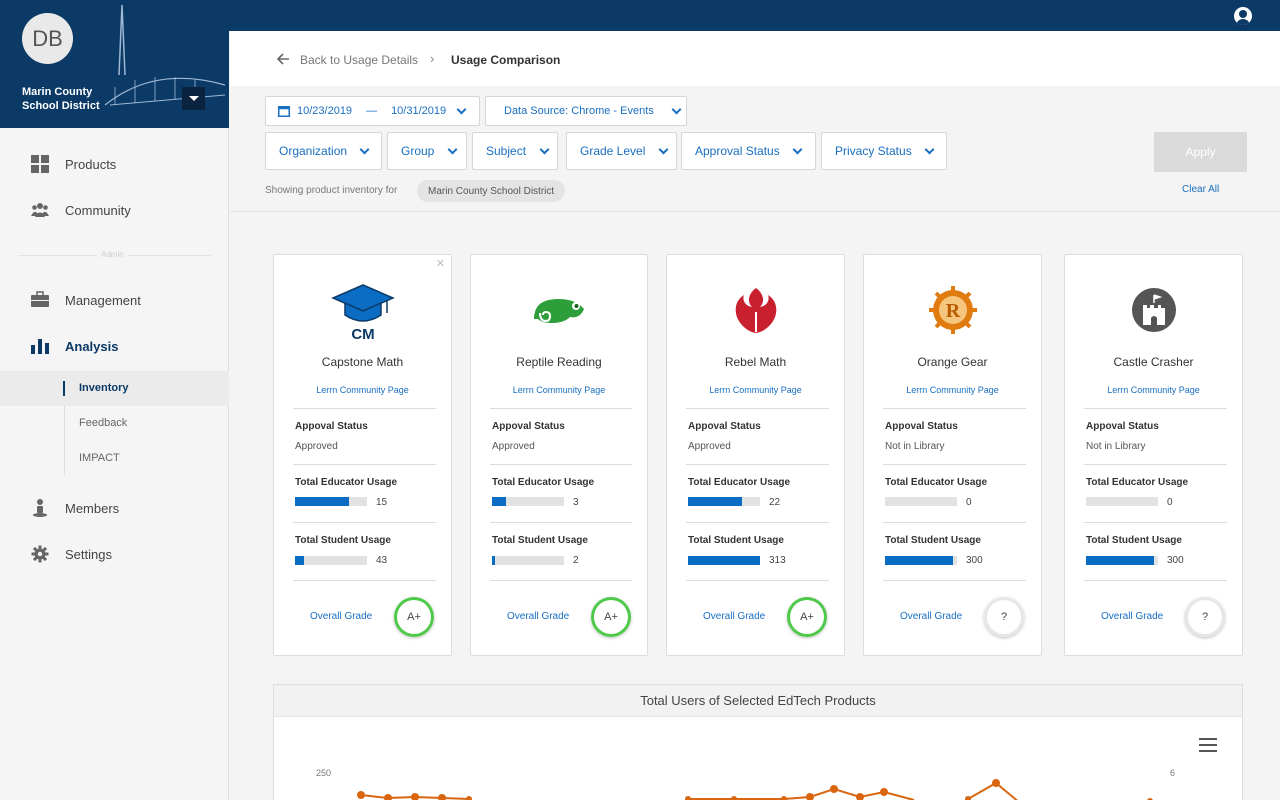 This screenshot has height=800, width=1280. What do you see at coordinates (1243, 16) in the screenshot?
I see `user-account-icon` at bounding box center [1243, 16].